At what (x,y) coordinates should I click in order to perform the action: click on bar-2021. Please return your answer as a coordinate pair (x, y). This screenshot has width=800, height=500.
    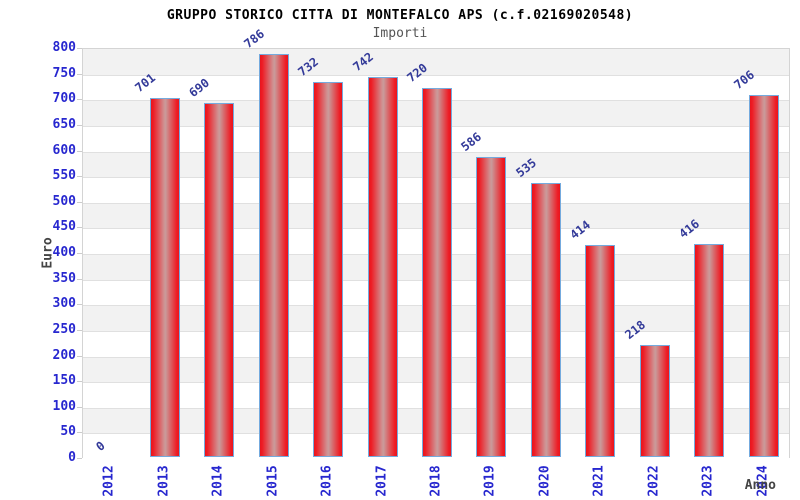
    Looking at the image, I should click on (600, 351).